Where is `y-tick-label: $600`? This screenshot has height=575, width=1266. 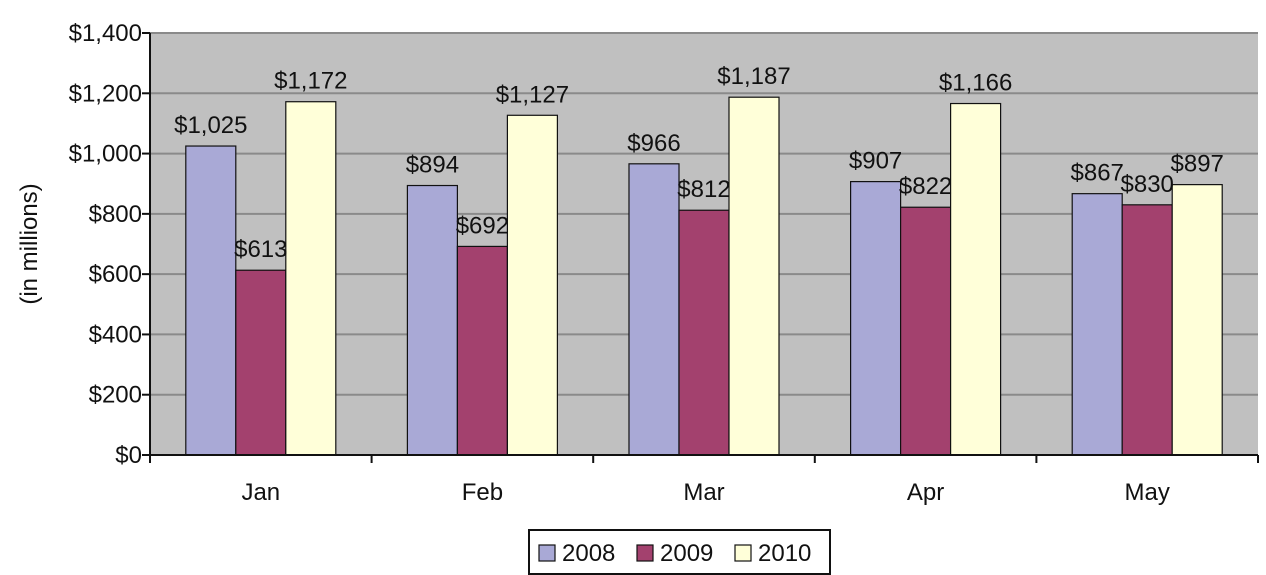
y-tick-label: $600 is located at coordinates (115, 274).